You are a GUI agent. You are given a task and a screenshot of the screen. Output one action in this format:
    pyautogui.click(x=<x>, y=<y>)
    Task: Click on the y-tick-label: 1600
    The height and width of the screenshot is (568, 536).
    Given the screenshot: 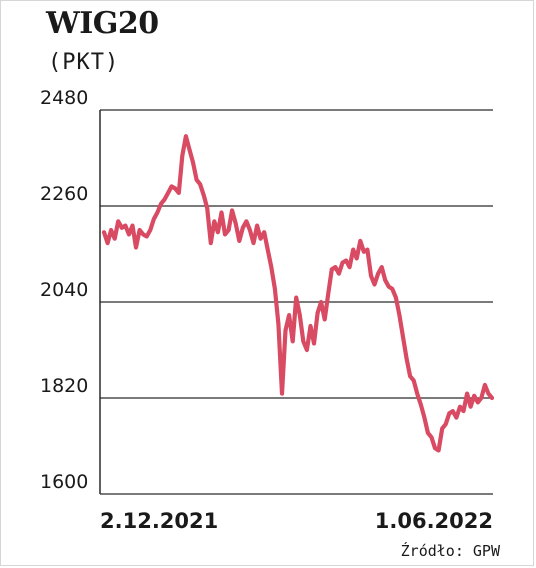 What is the action you would take?
    pyautogui.click(x=64, y=482)
    